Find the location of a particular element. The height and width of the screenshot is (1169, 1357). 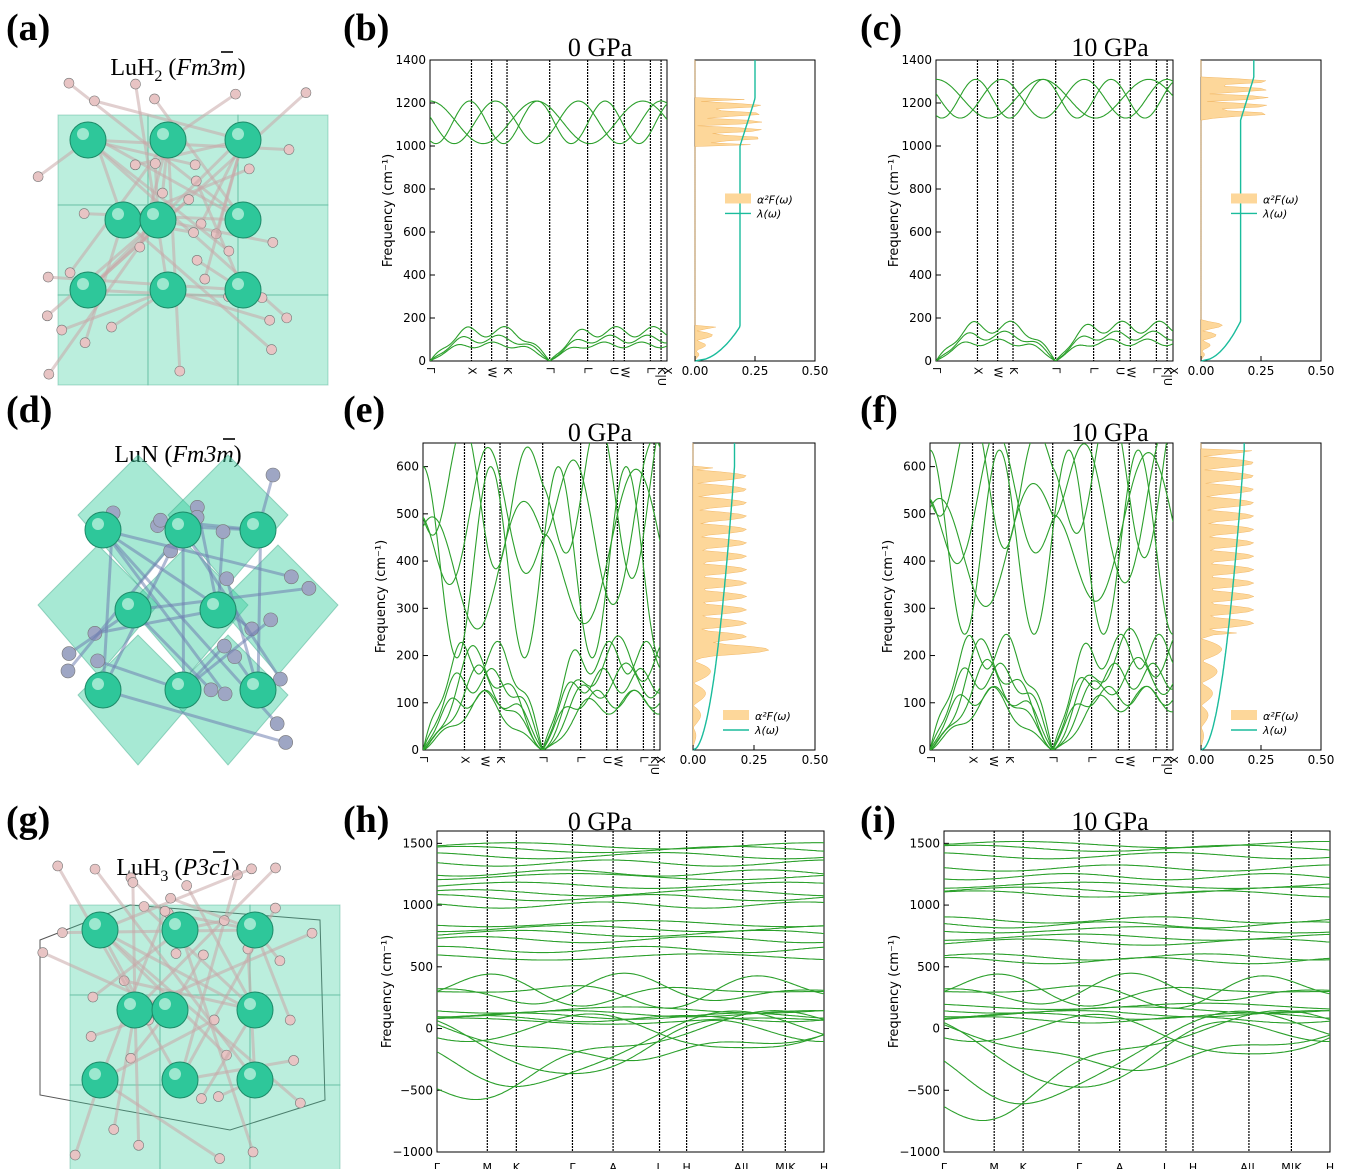

plot-frame is located at coordinates (1051, 596).